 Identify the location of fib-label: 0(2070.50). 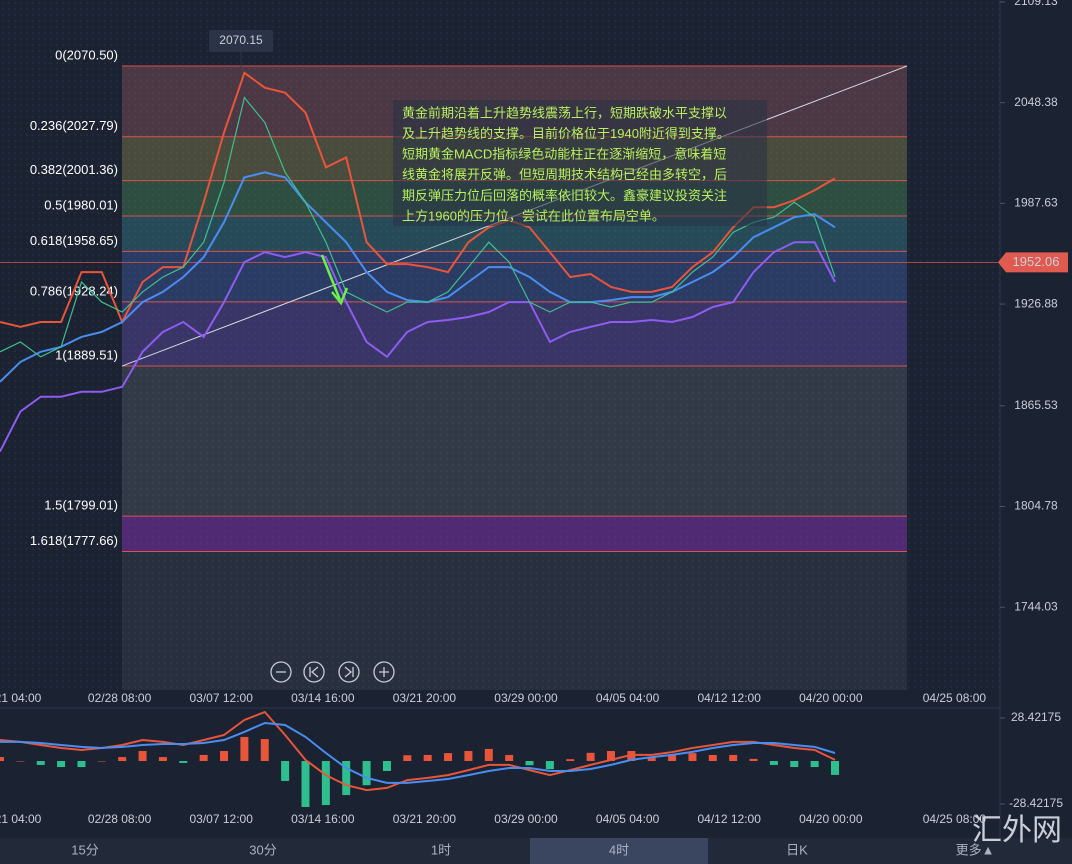
(86, 54).